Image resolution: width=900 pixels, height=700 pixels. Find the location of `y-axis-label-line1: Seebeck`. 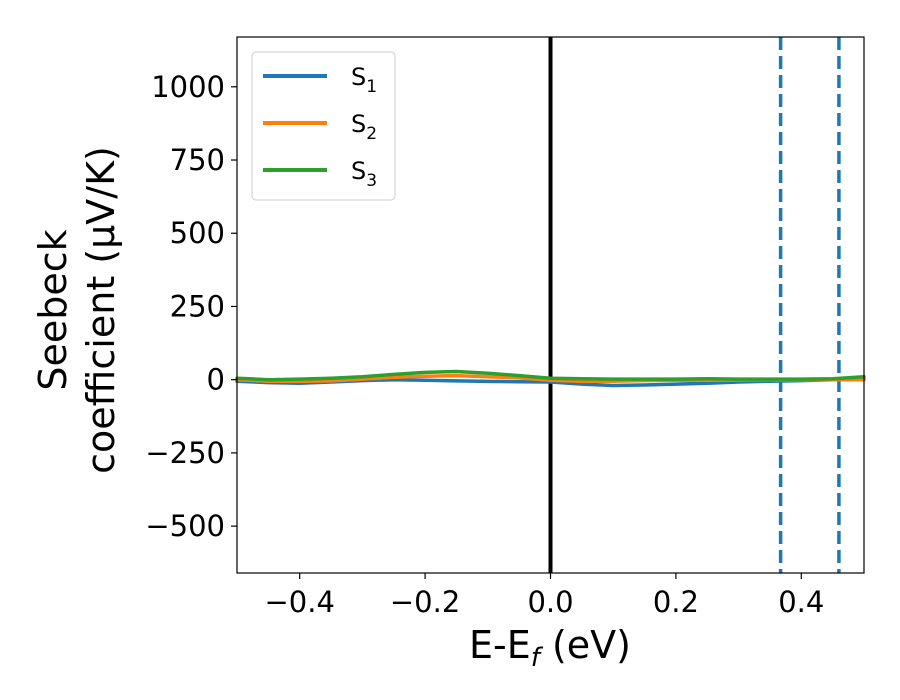

y-axis-label-line1: Seebeck is located at coordinates (53, 309).